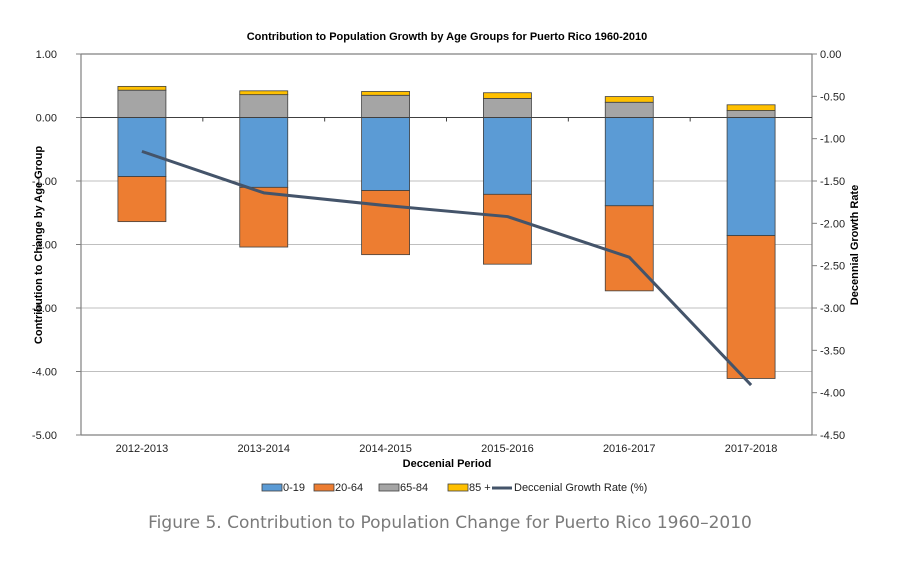 The width and height of the screenshot is (900, 575). I want to click on bar-0-19-2017-2018, so click(751, 177).